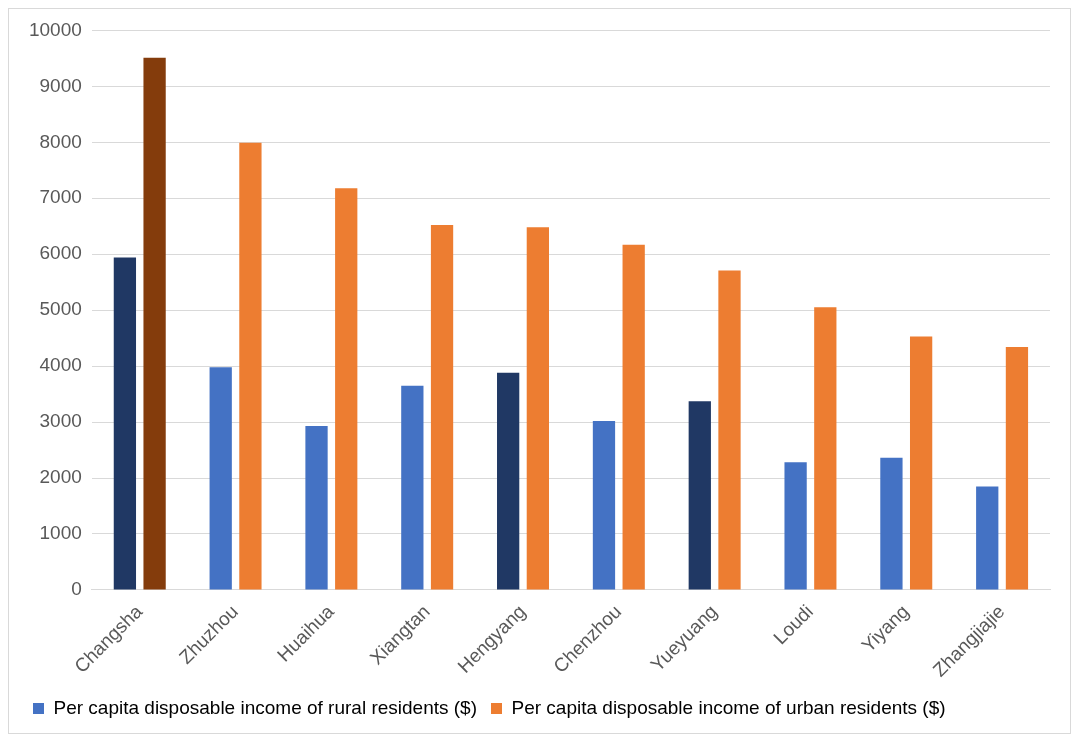  Describe the element at coordinates (60, 533) in the screenshot. I see `y-tick-label: 1000` at that location.